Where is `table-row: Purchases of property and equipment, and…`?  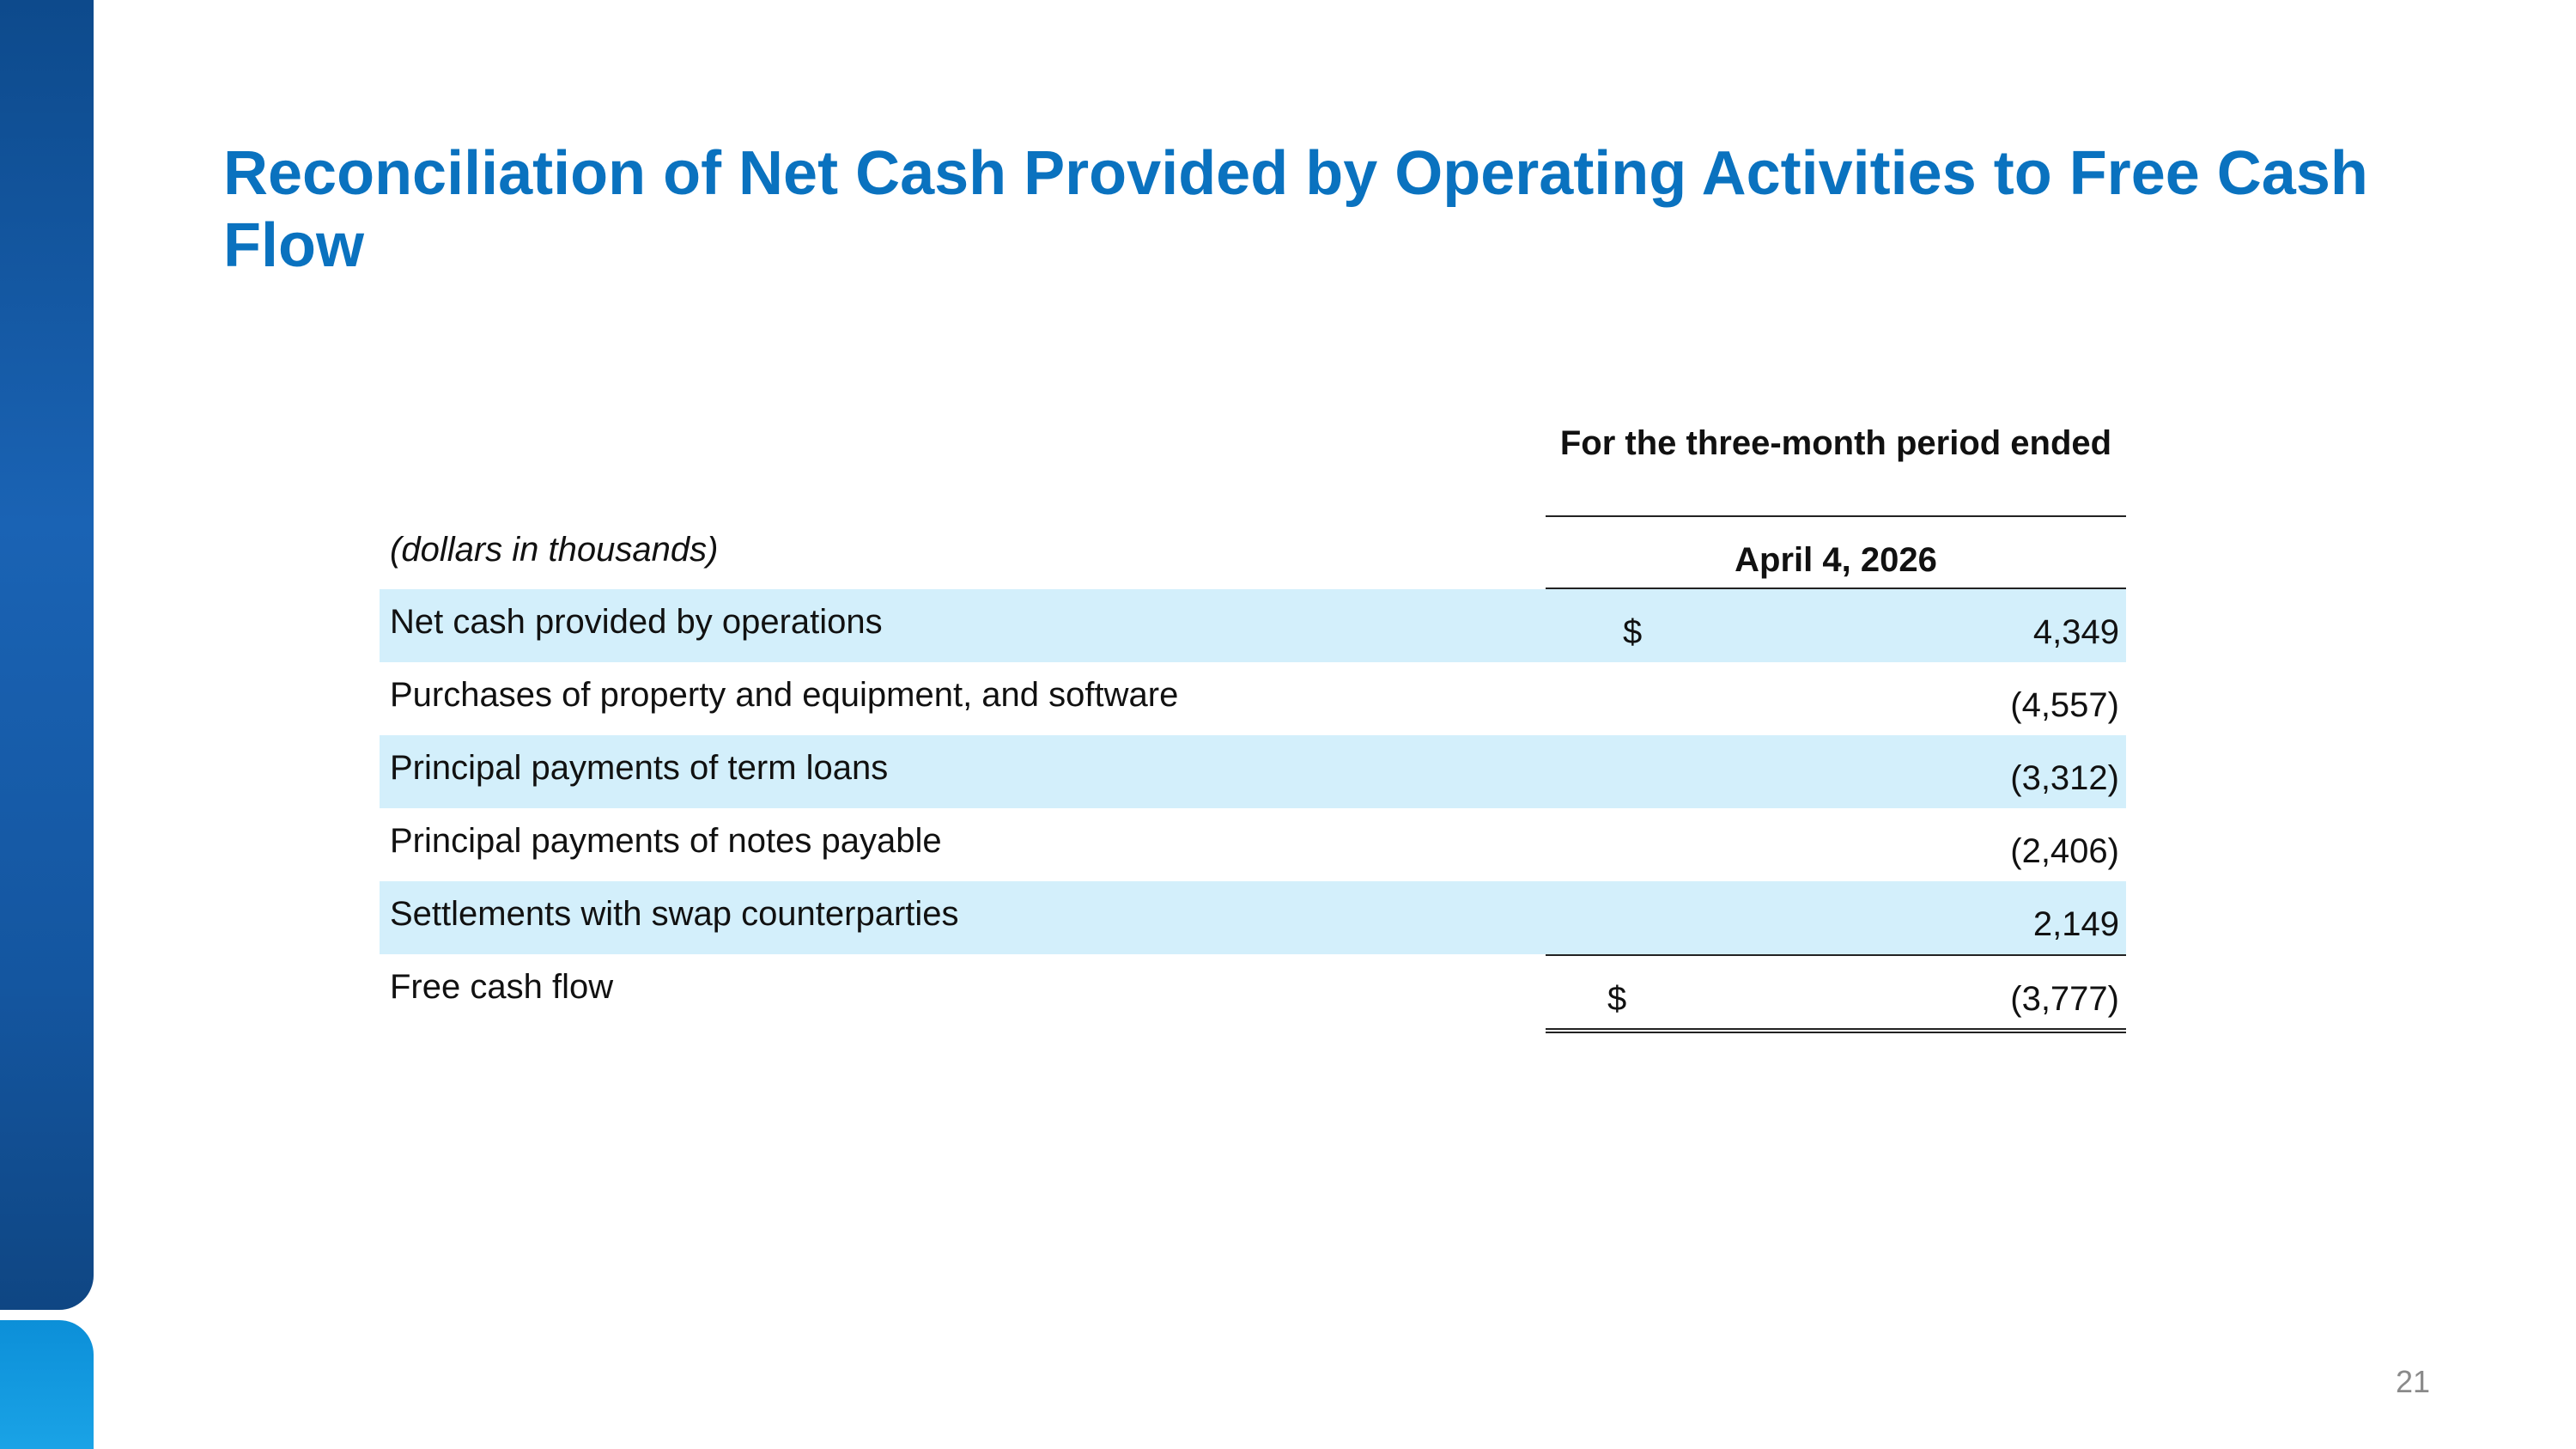
table-row: Purchases of property and equipment, and… is located at coordinates (1253, 698).